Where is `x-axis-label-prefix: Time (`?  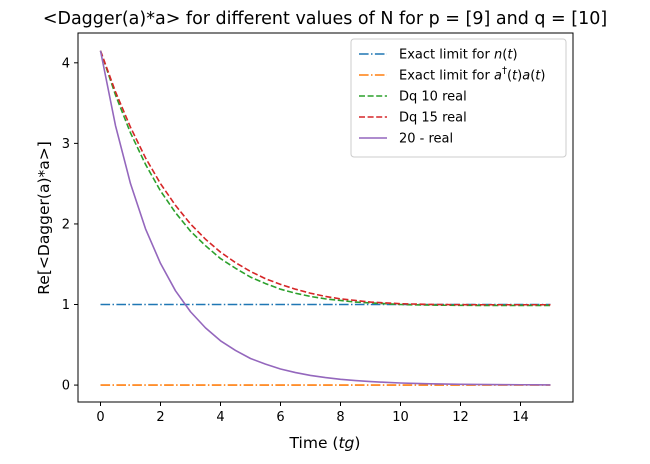
x-axis-label-prefix: Time ( is located at coordinates (314, 443).